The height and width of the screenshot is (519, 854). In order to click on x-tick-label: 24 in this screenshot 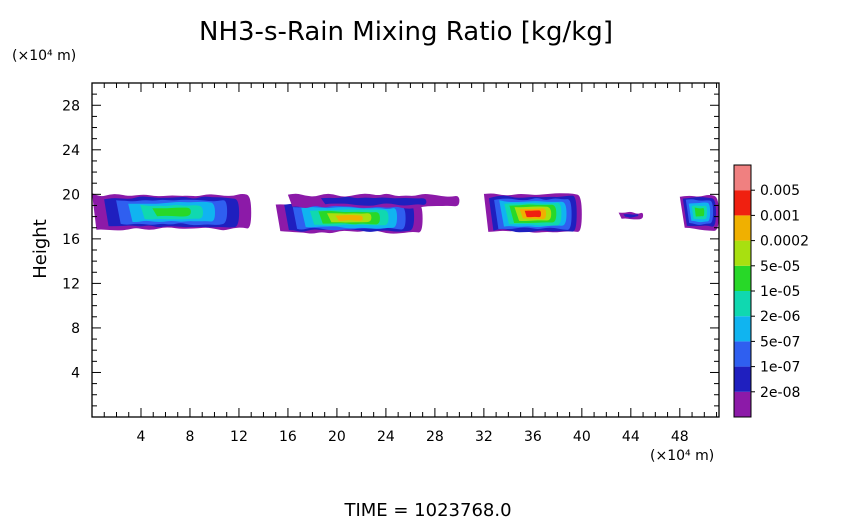, I will do `click(386, 437)`.